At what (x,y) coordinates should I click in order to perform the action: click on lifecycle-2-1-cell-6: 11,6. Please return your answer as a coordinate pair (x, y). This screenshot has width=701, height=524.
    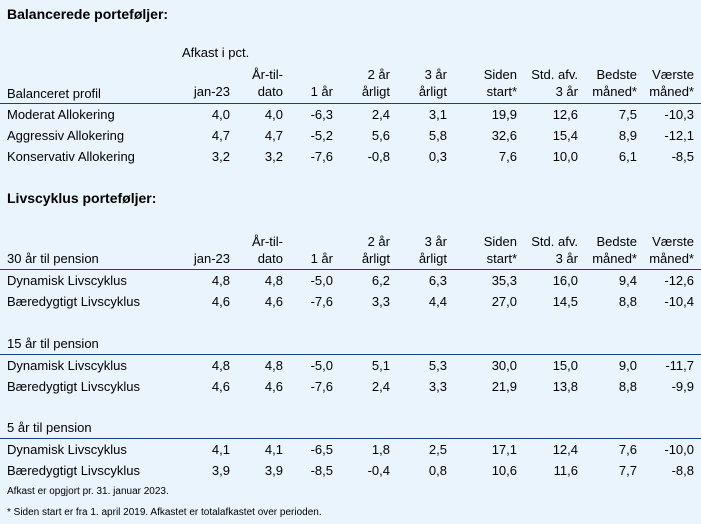
    Looking at the image, I should click on (565, 470).